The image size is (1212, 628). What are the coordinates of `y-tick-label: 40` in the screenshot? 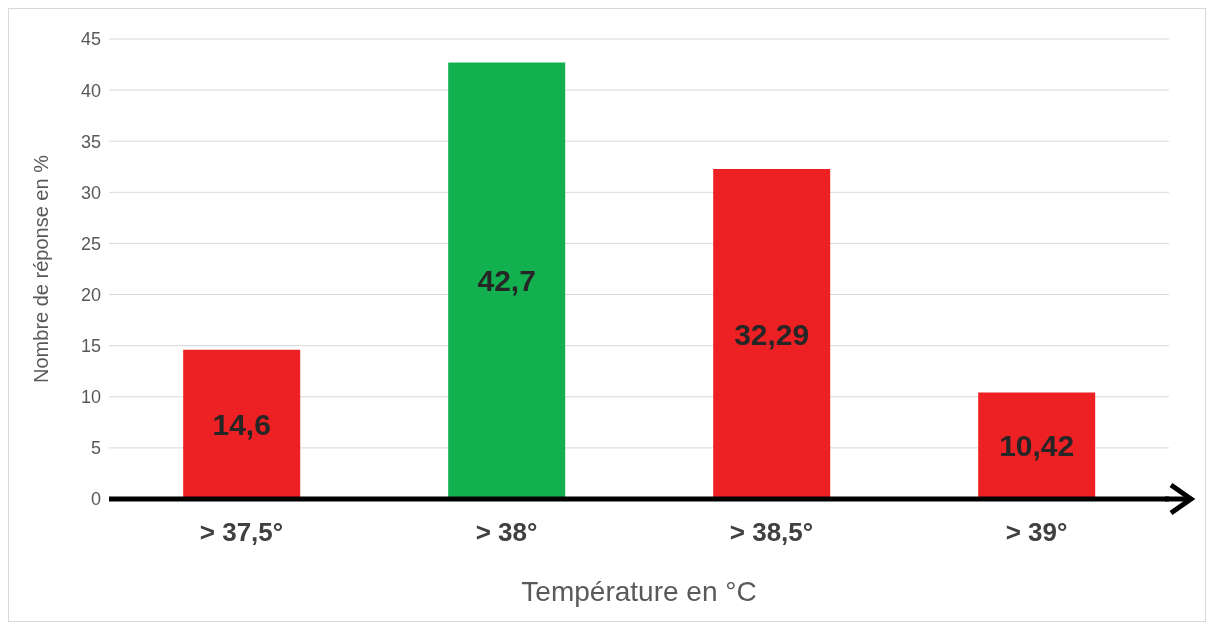 It's located at (90, 90).